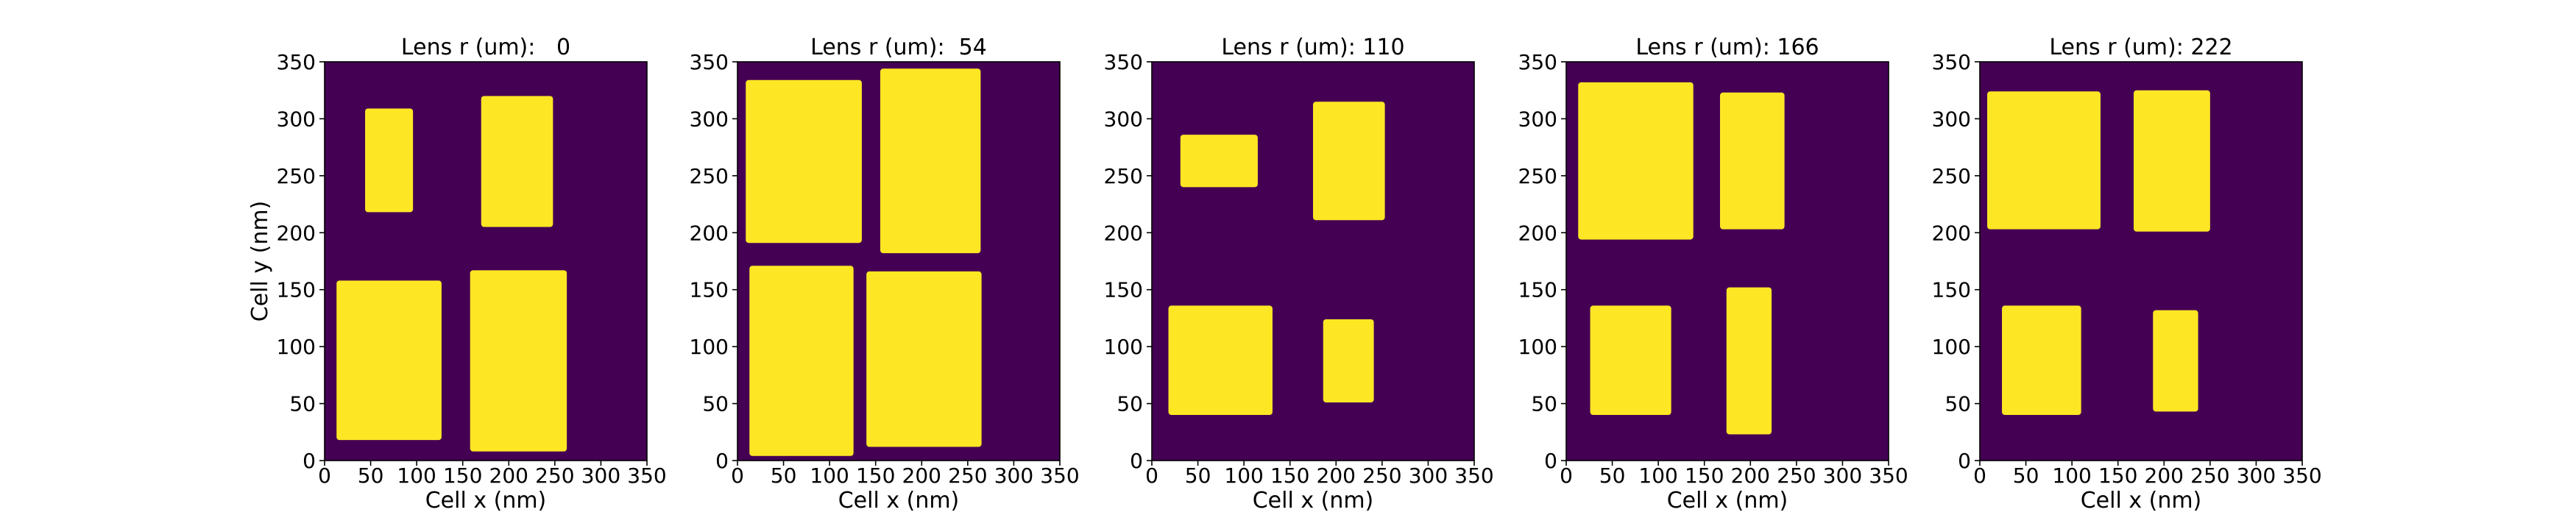 The image size is (2576, 515). I want to click on panel-title: Lens r (um): 110, so click(1312, 48).